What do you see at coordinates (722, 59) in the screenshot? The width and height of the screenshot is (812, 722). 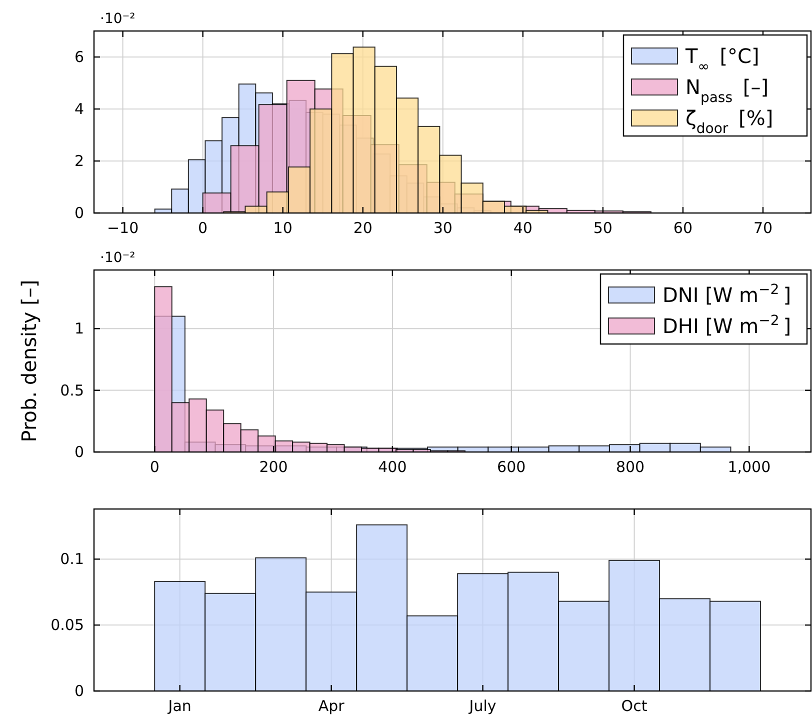 I see `legend-label: T$_{∞}$ [°C]` at bounding box center [722, 59].